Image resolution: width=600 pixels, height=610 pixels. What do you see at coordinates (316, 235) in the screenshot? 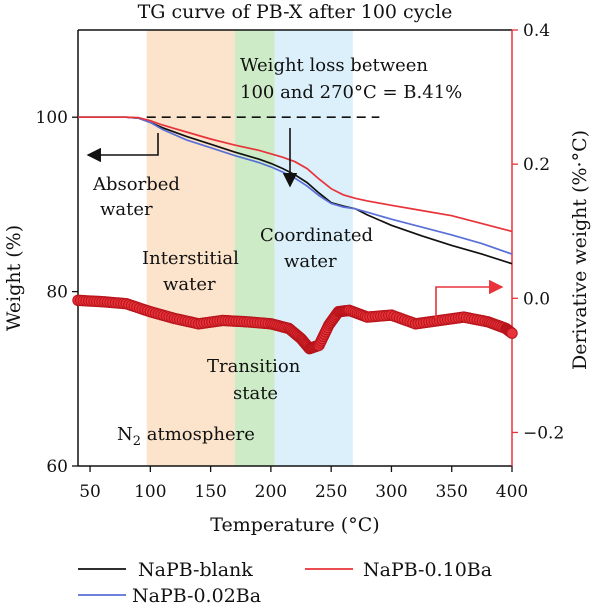
I see `annotation-coordinated-1: Coordinated` at bounding box center [316, 235].